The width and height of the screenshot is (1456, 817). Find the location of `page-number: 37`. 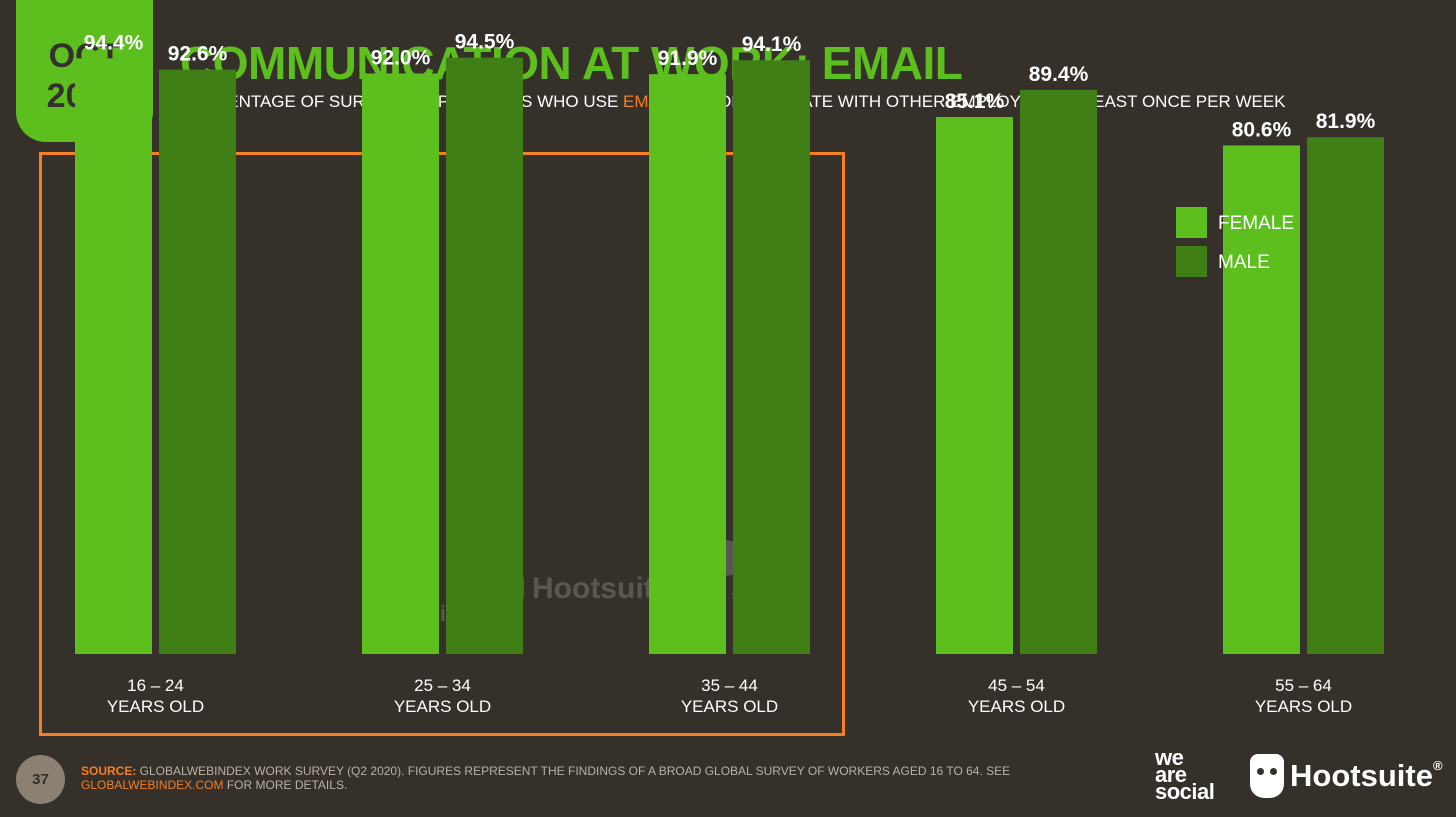

page-number: 37 is located at coordinates (40, 779).